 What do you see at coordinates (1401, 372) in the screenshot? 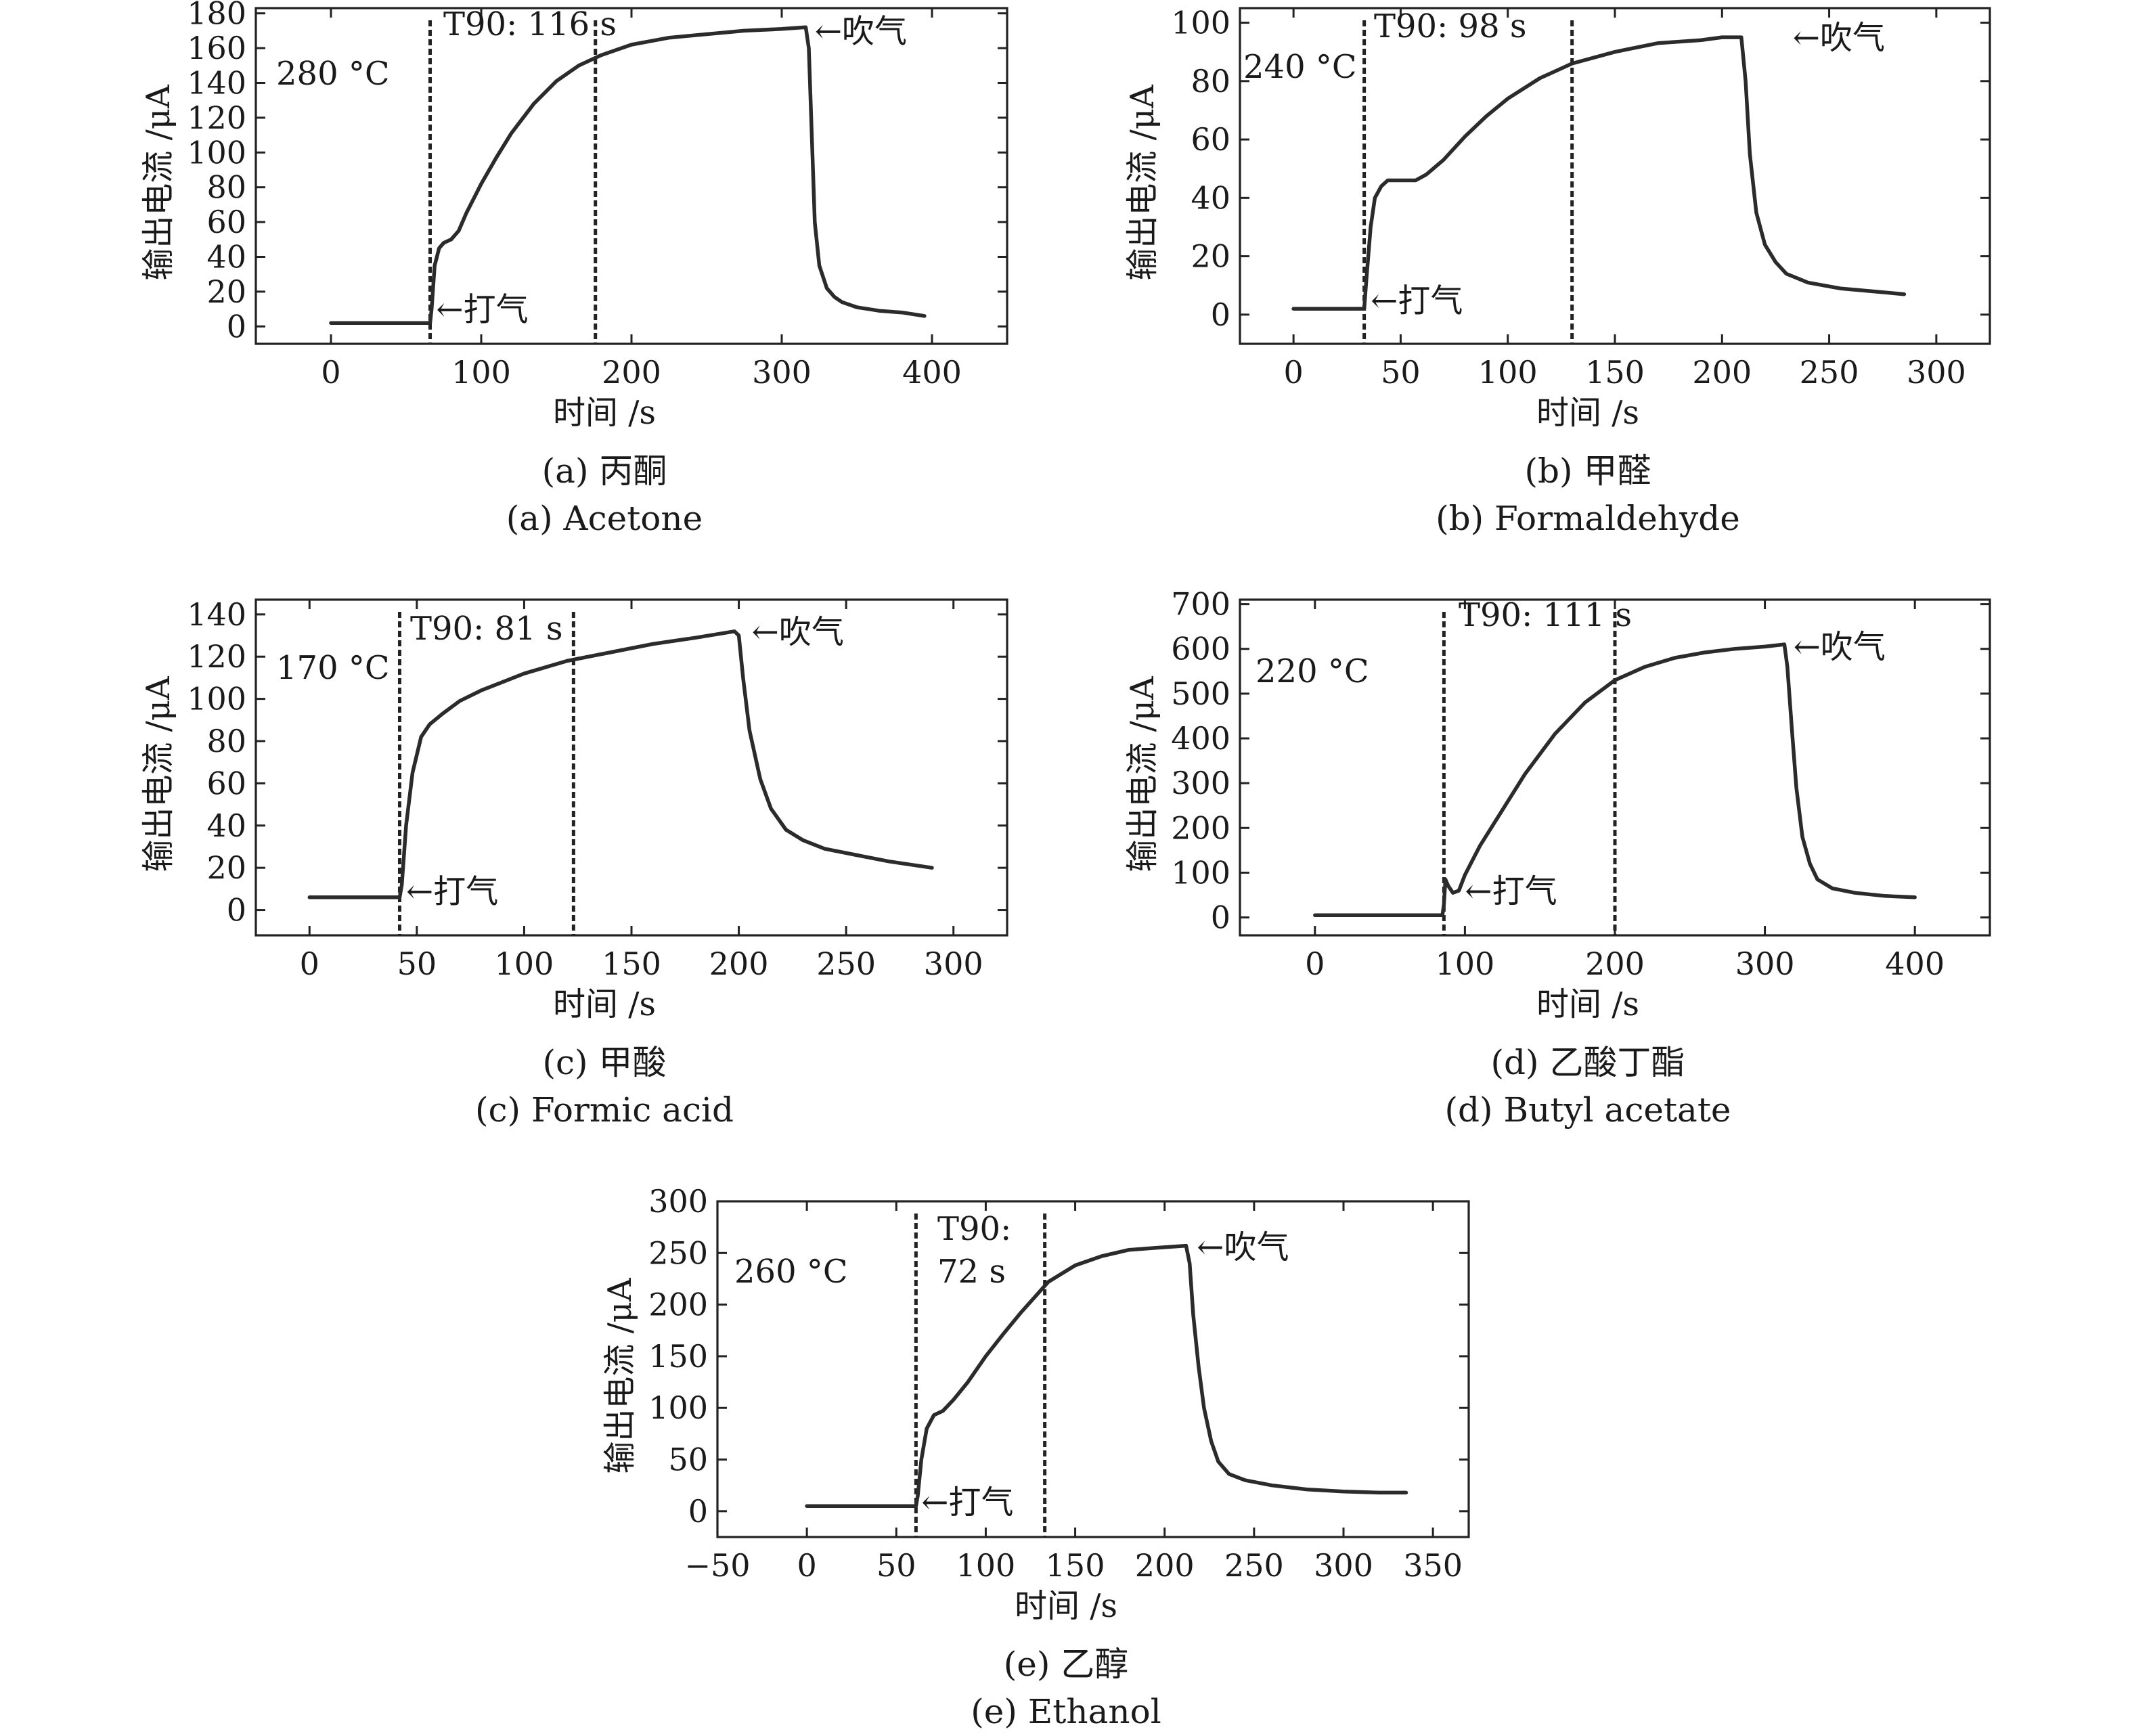
I see `x-tick-label: 50` at bounding box center [1401, 372].